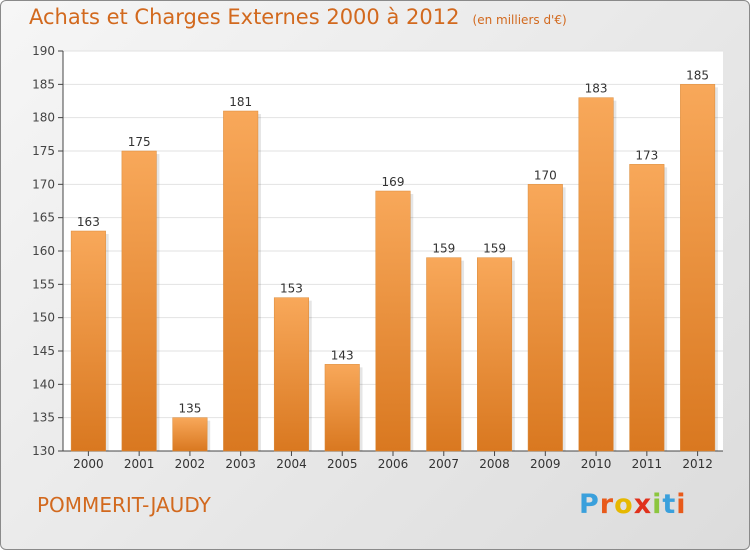 This screenshot has height=550, width=750. Describe the element at coordinates (139, 301) in the screenshot. I see `bar-2001` at that location.